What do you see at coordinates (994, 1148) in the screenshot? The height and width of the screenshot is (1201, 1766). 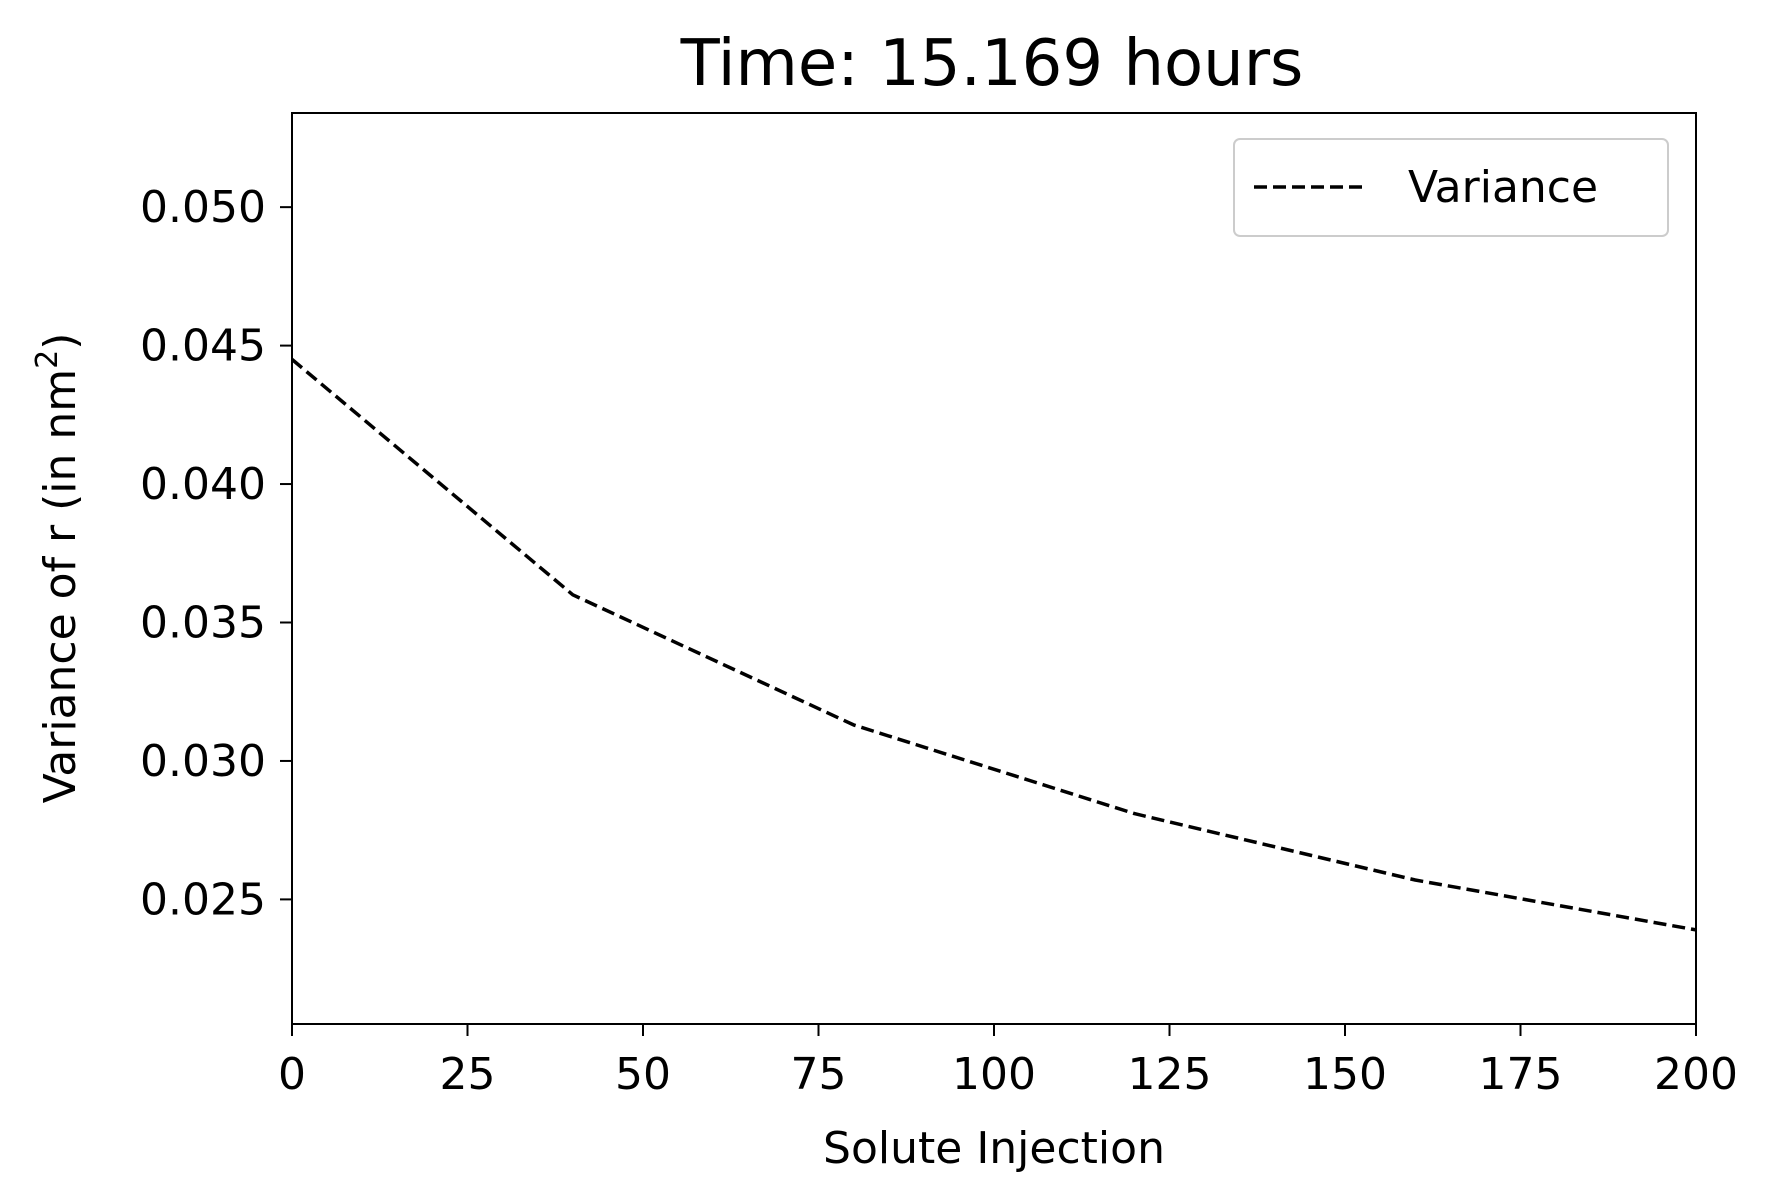 I see `x-axis-label: Solute Injection` at bounding box center [994, 1148].